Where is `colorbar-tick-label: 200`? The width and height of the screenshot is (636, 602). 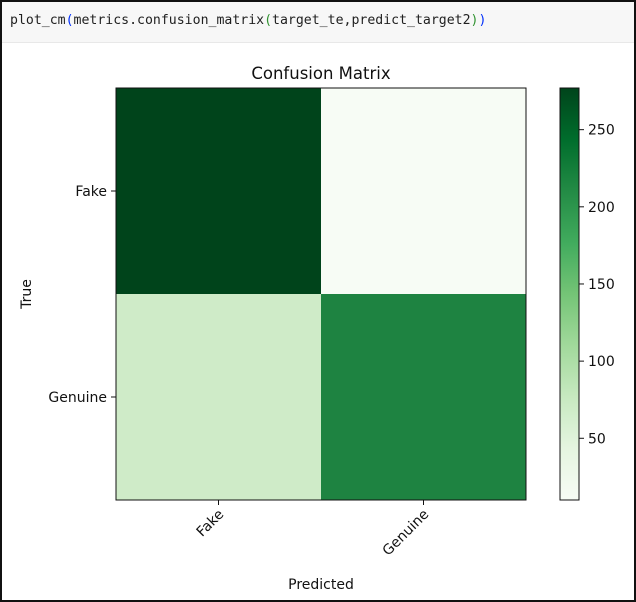
colorbar-tick-label: 200 is located at coordinates (601, 208).